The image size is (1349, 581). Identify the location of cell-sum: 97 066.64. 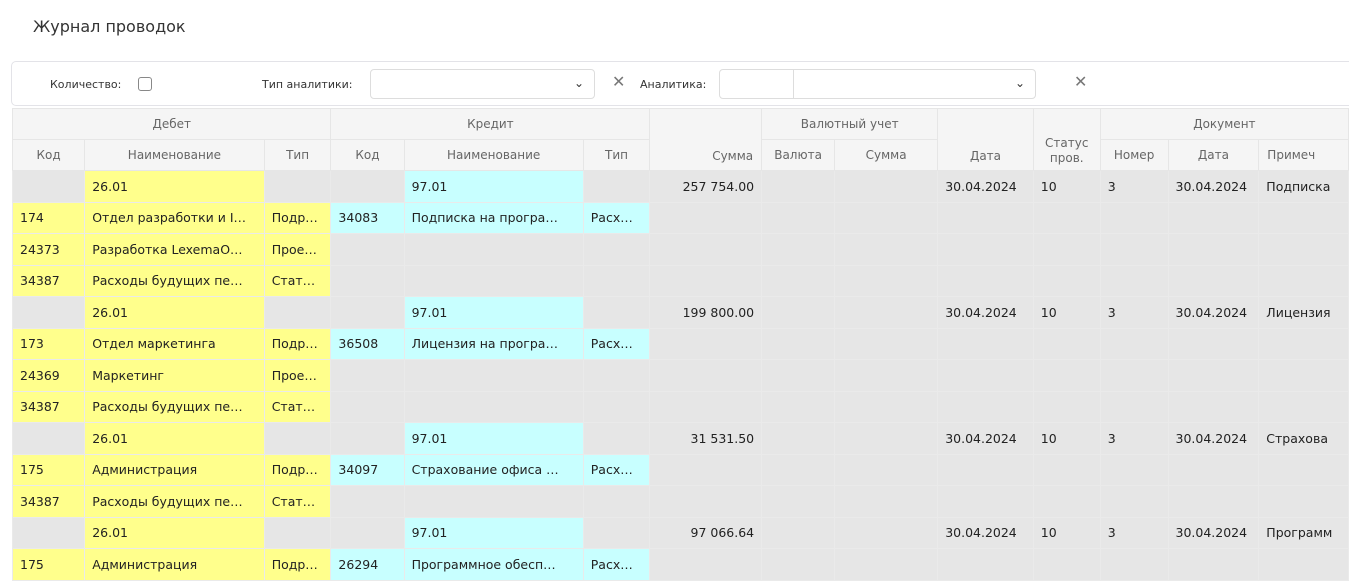
(706, 532).